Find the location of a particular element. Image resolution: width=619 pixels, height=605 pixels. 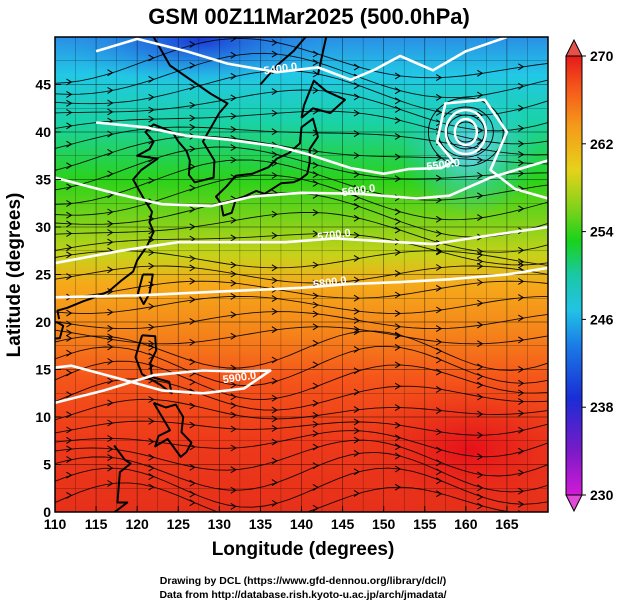

x-tick-label: 115 is located at coordinates (96, 524).